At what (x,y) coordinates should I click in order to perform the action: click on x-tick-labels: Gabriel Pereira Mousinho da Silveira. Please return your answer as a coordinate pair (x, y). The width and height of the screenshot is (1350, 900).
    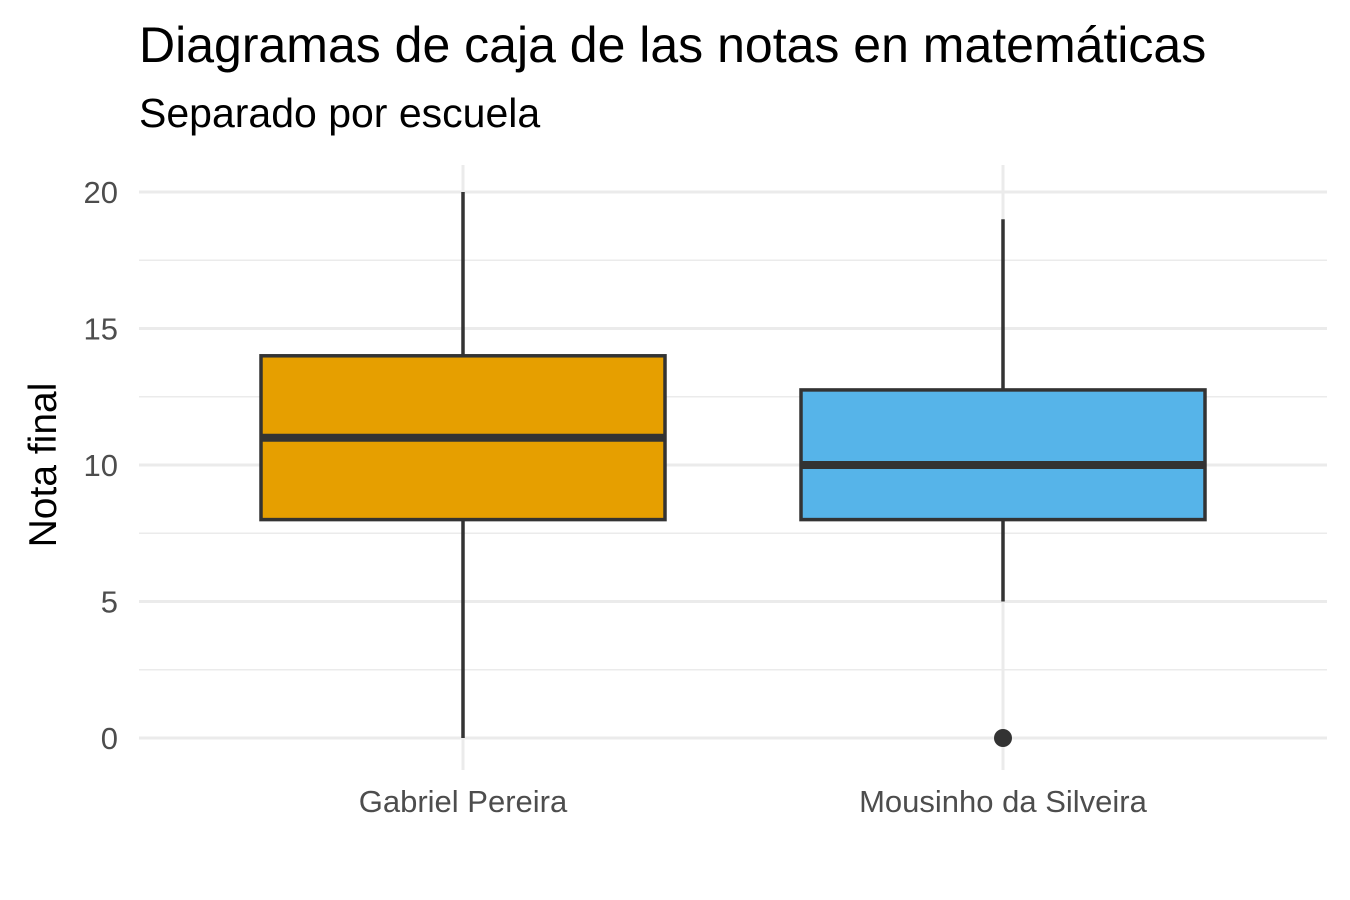
    Looking at the image, I should click on (753, 801).